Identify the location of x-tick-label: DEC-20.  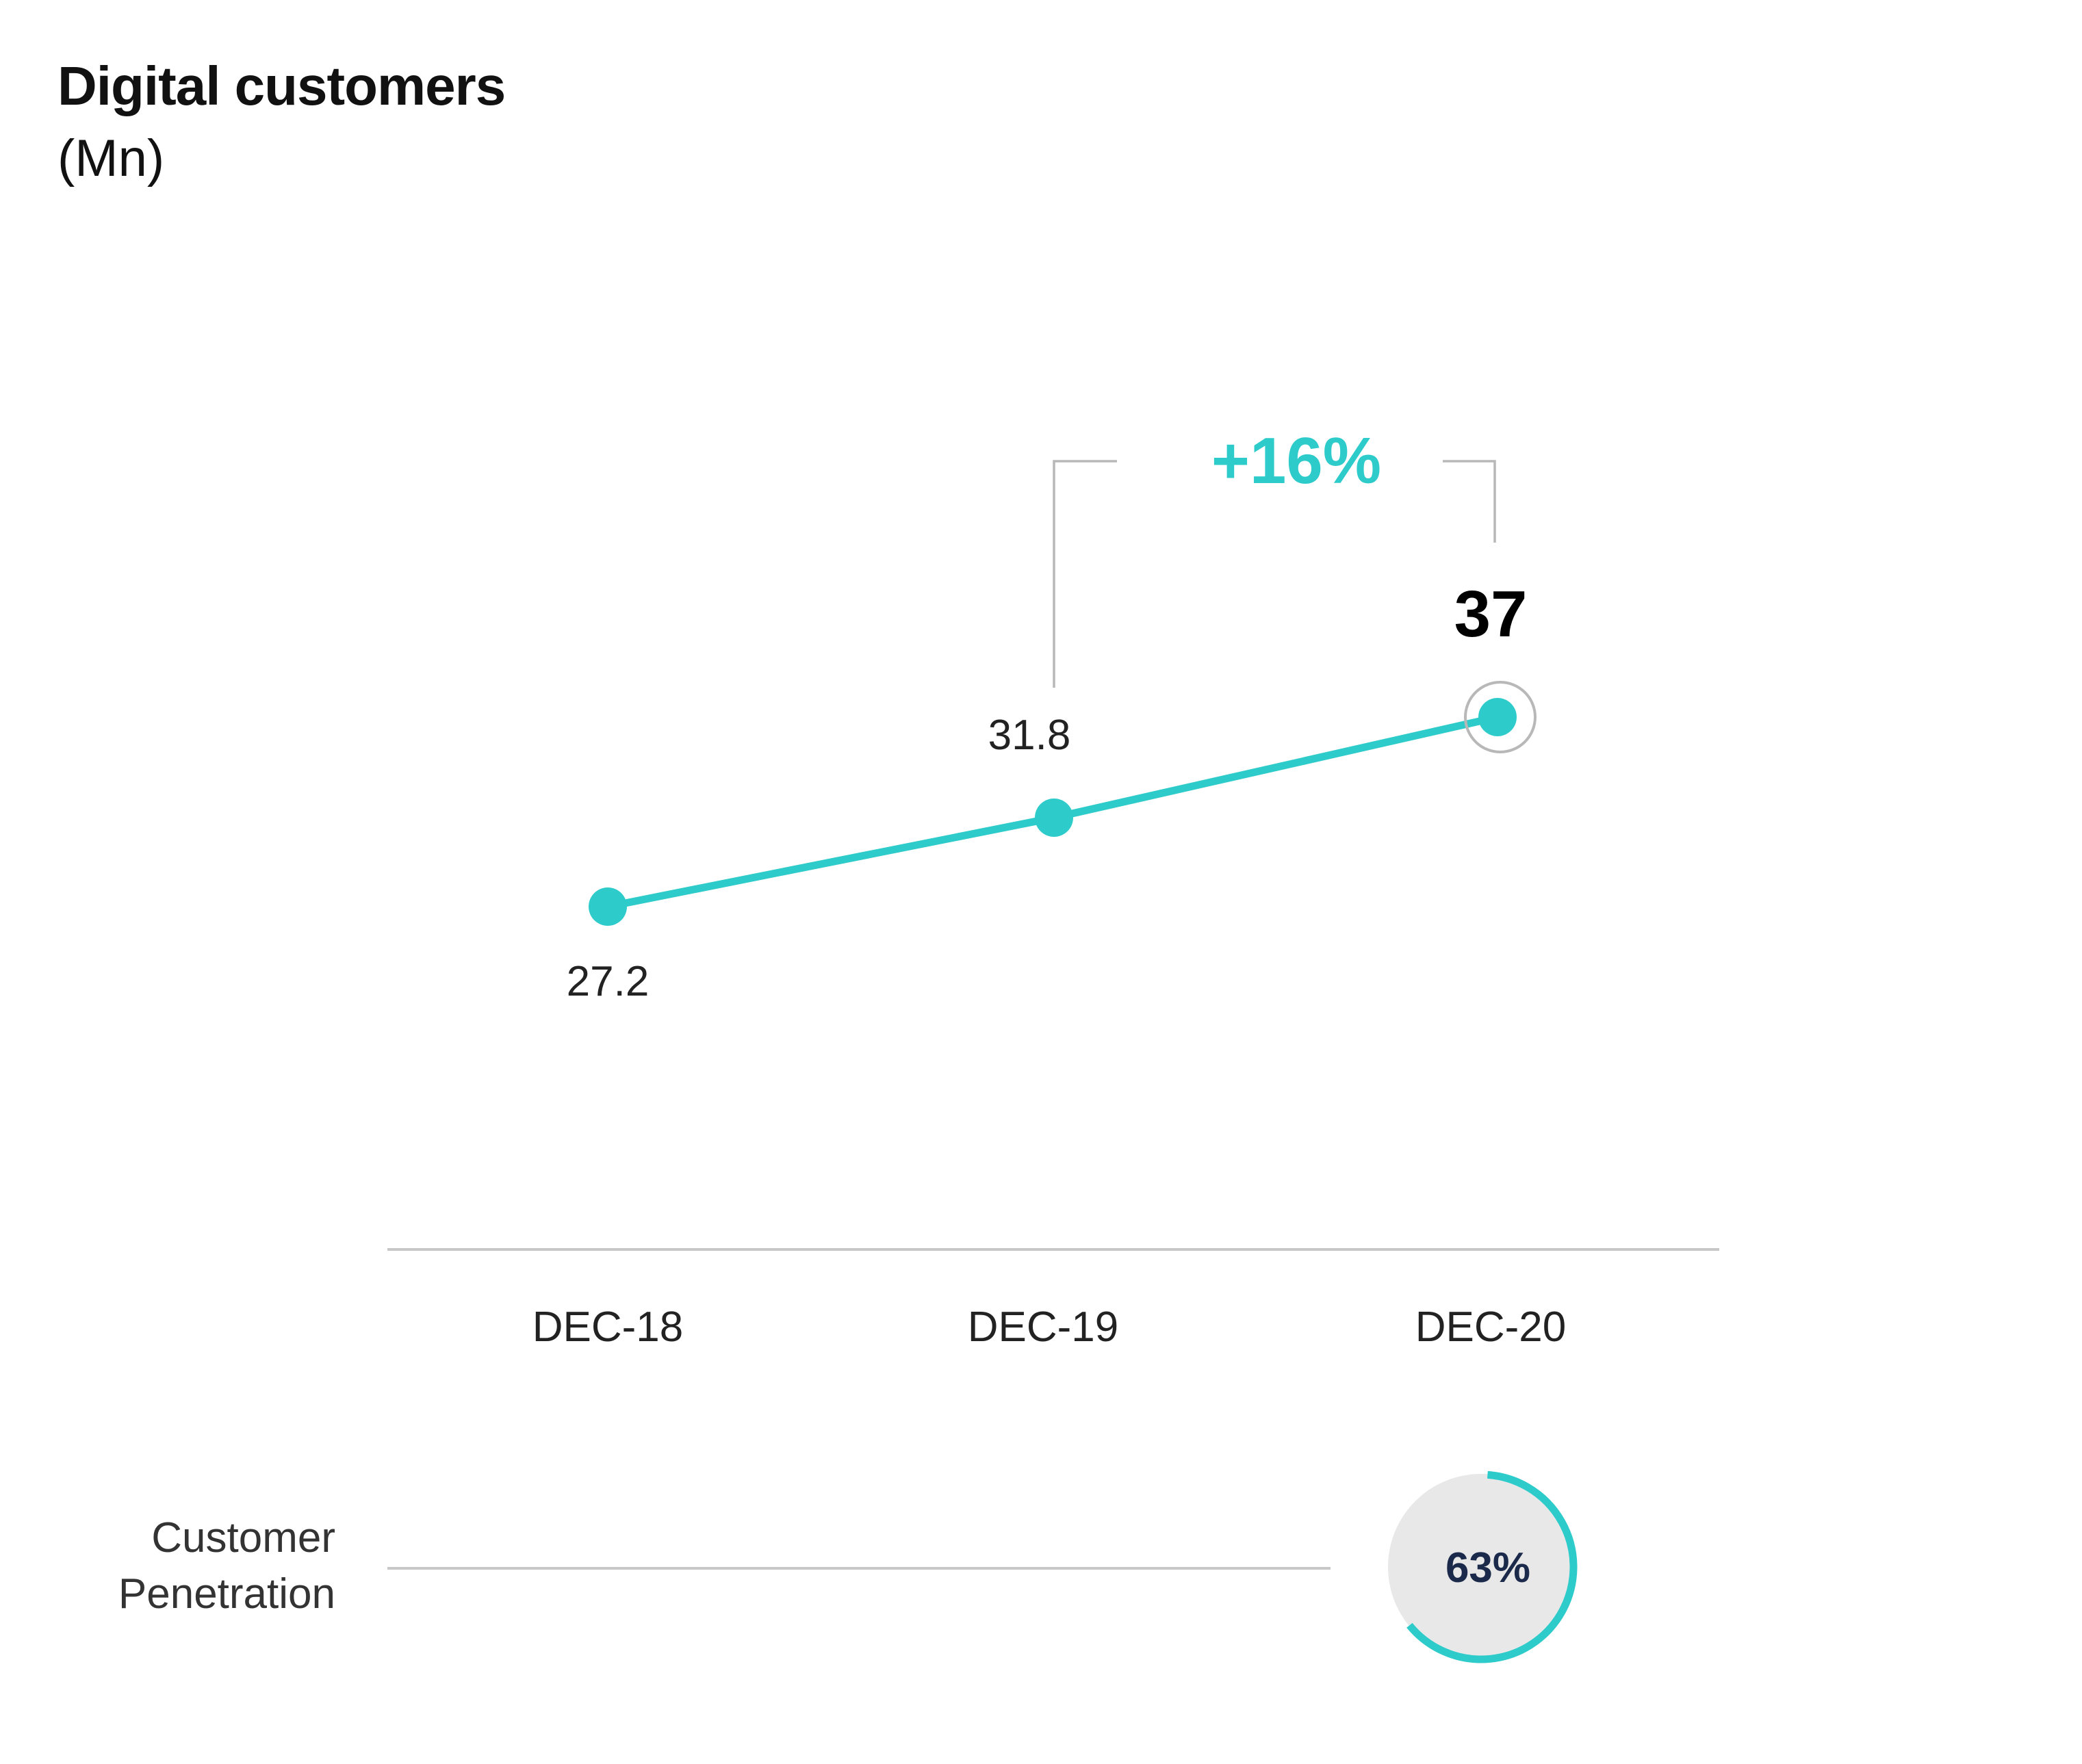
(1491, 1327).